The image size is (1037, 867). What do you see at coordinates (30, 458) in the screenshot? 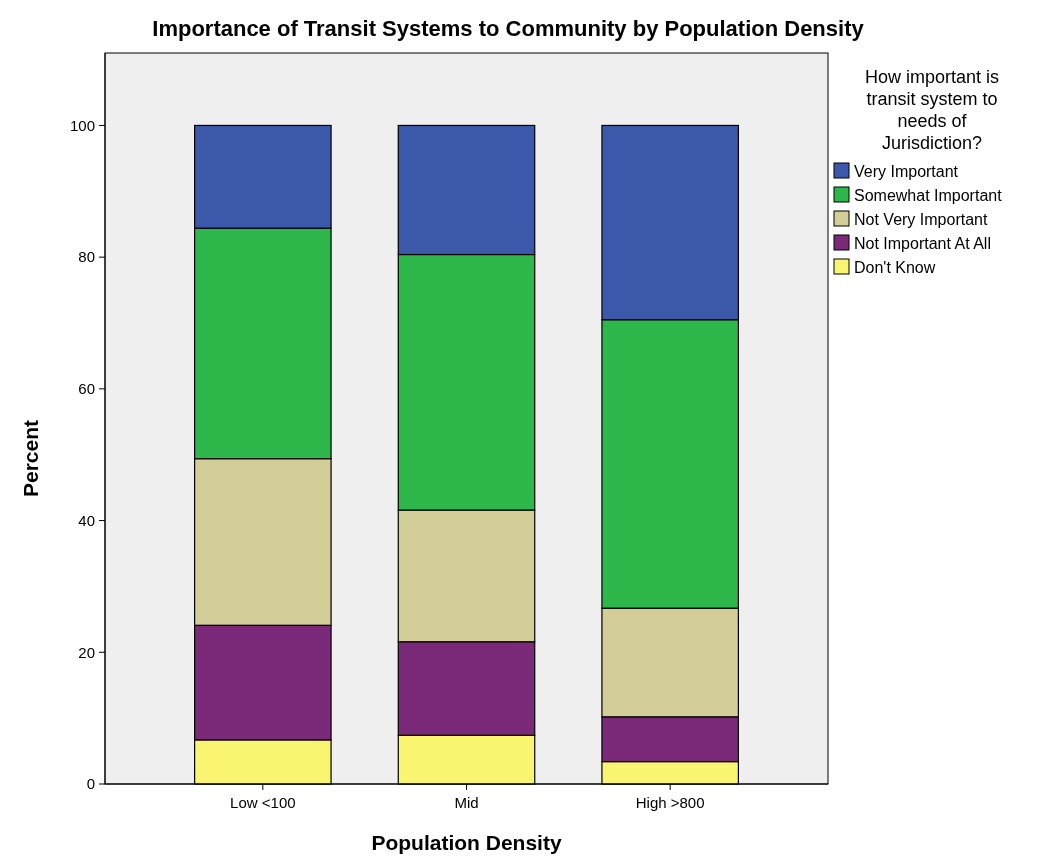
I see `y-axis-title: Percent` at bounding box center [30, 458].